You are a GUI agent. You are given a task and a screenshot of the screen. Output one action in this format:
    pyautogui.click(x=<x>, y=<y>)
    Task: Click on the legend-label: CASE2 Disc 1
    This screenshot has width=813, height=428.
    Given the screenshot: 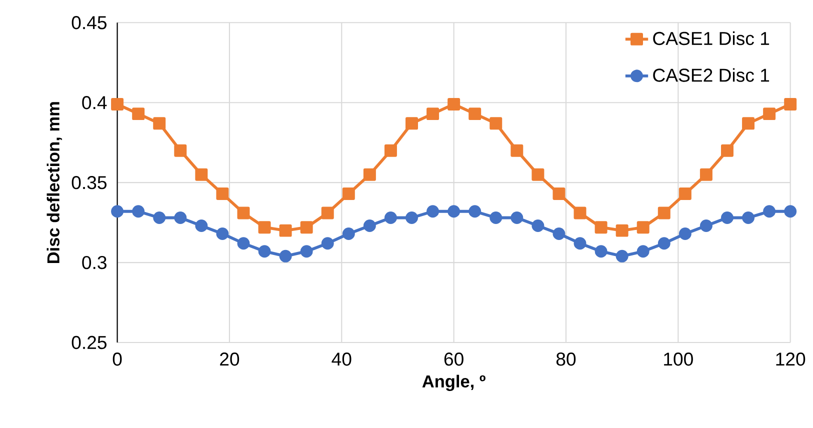 What is the action you would take?
    pyautogui.click(x=711, y=75)
    